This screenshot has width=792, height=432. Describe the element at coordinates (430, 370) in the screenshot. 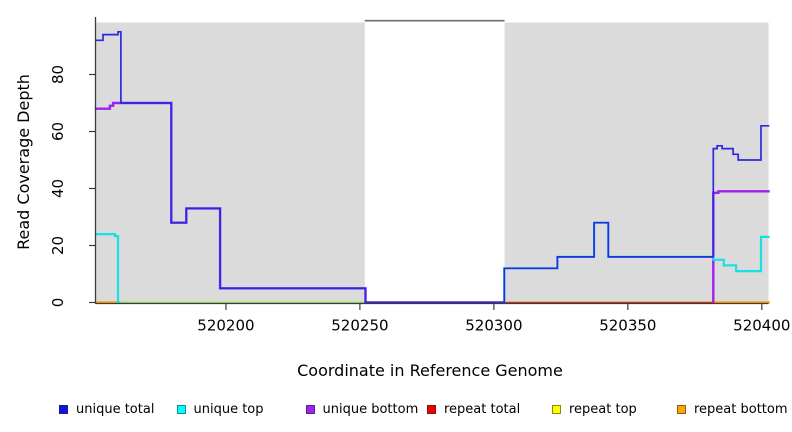

I see `x-axis-title: Coordinate in Reference Genome` at that location.